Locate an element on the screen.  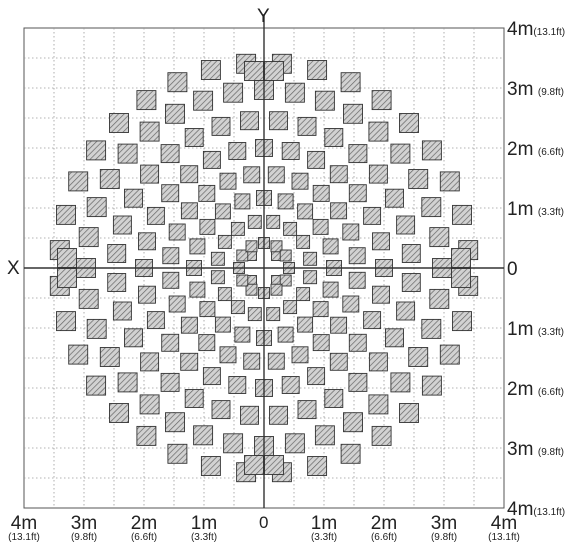
origin-label: 0 is located at coordinates (264, 522).